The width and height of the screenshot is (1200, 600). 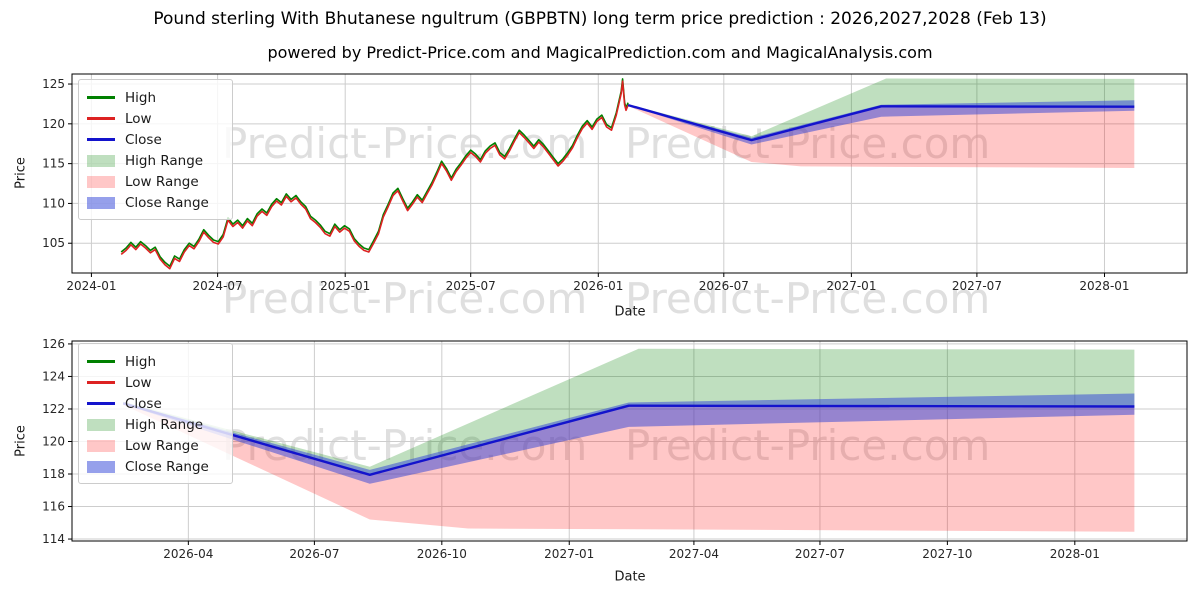 I want to click on x-axis-label-bottom: Date, so click(x=630, y=577).